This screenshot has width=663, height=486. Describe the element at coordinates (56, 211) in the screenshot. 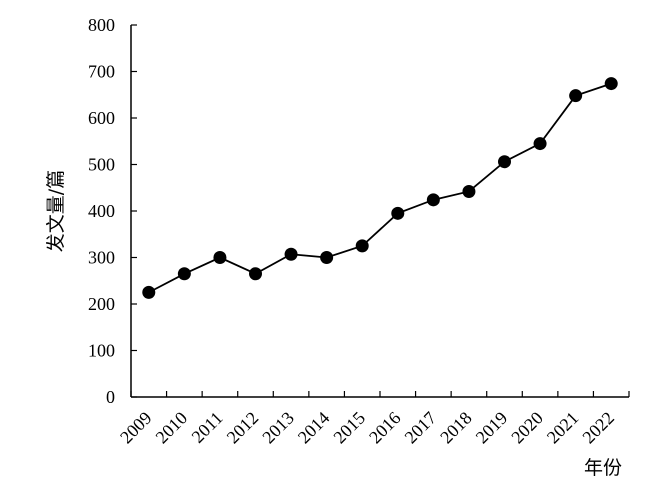

I see `y-axis-title: 发文量/篇` at that location.